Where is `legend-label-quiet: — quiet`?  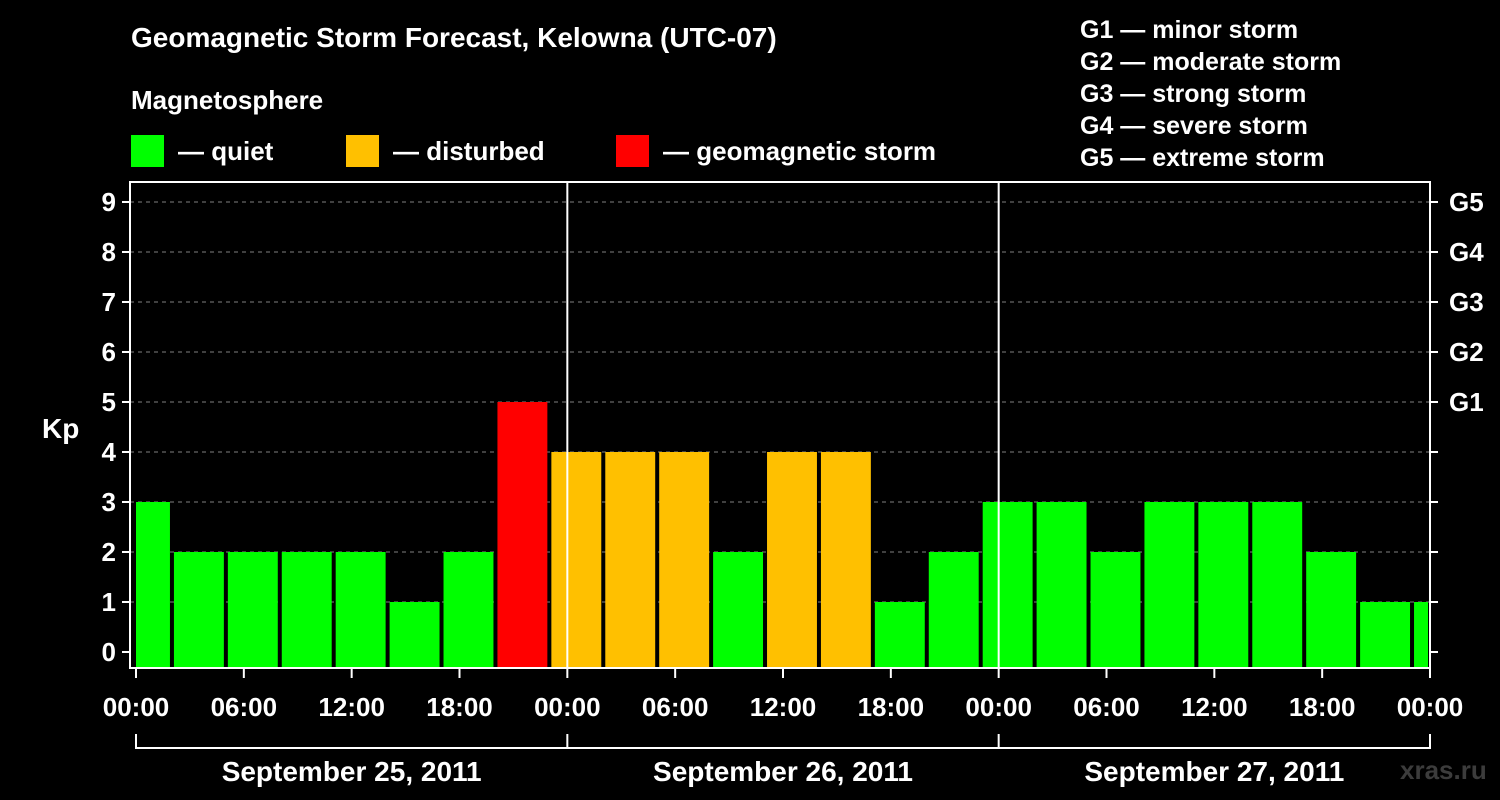
legend-label-quiet: — quiet is located at coordinates (226, 150).